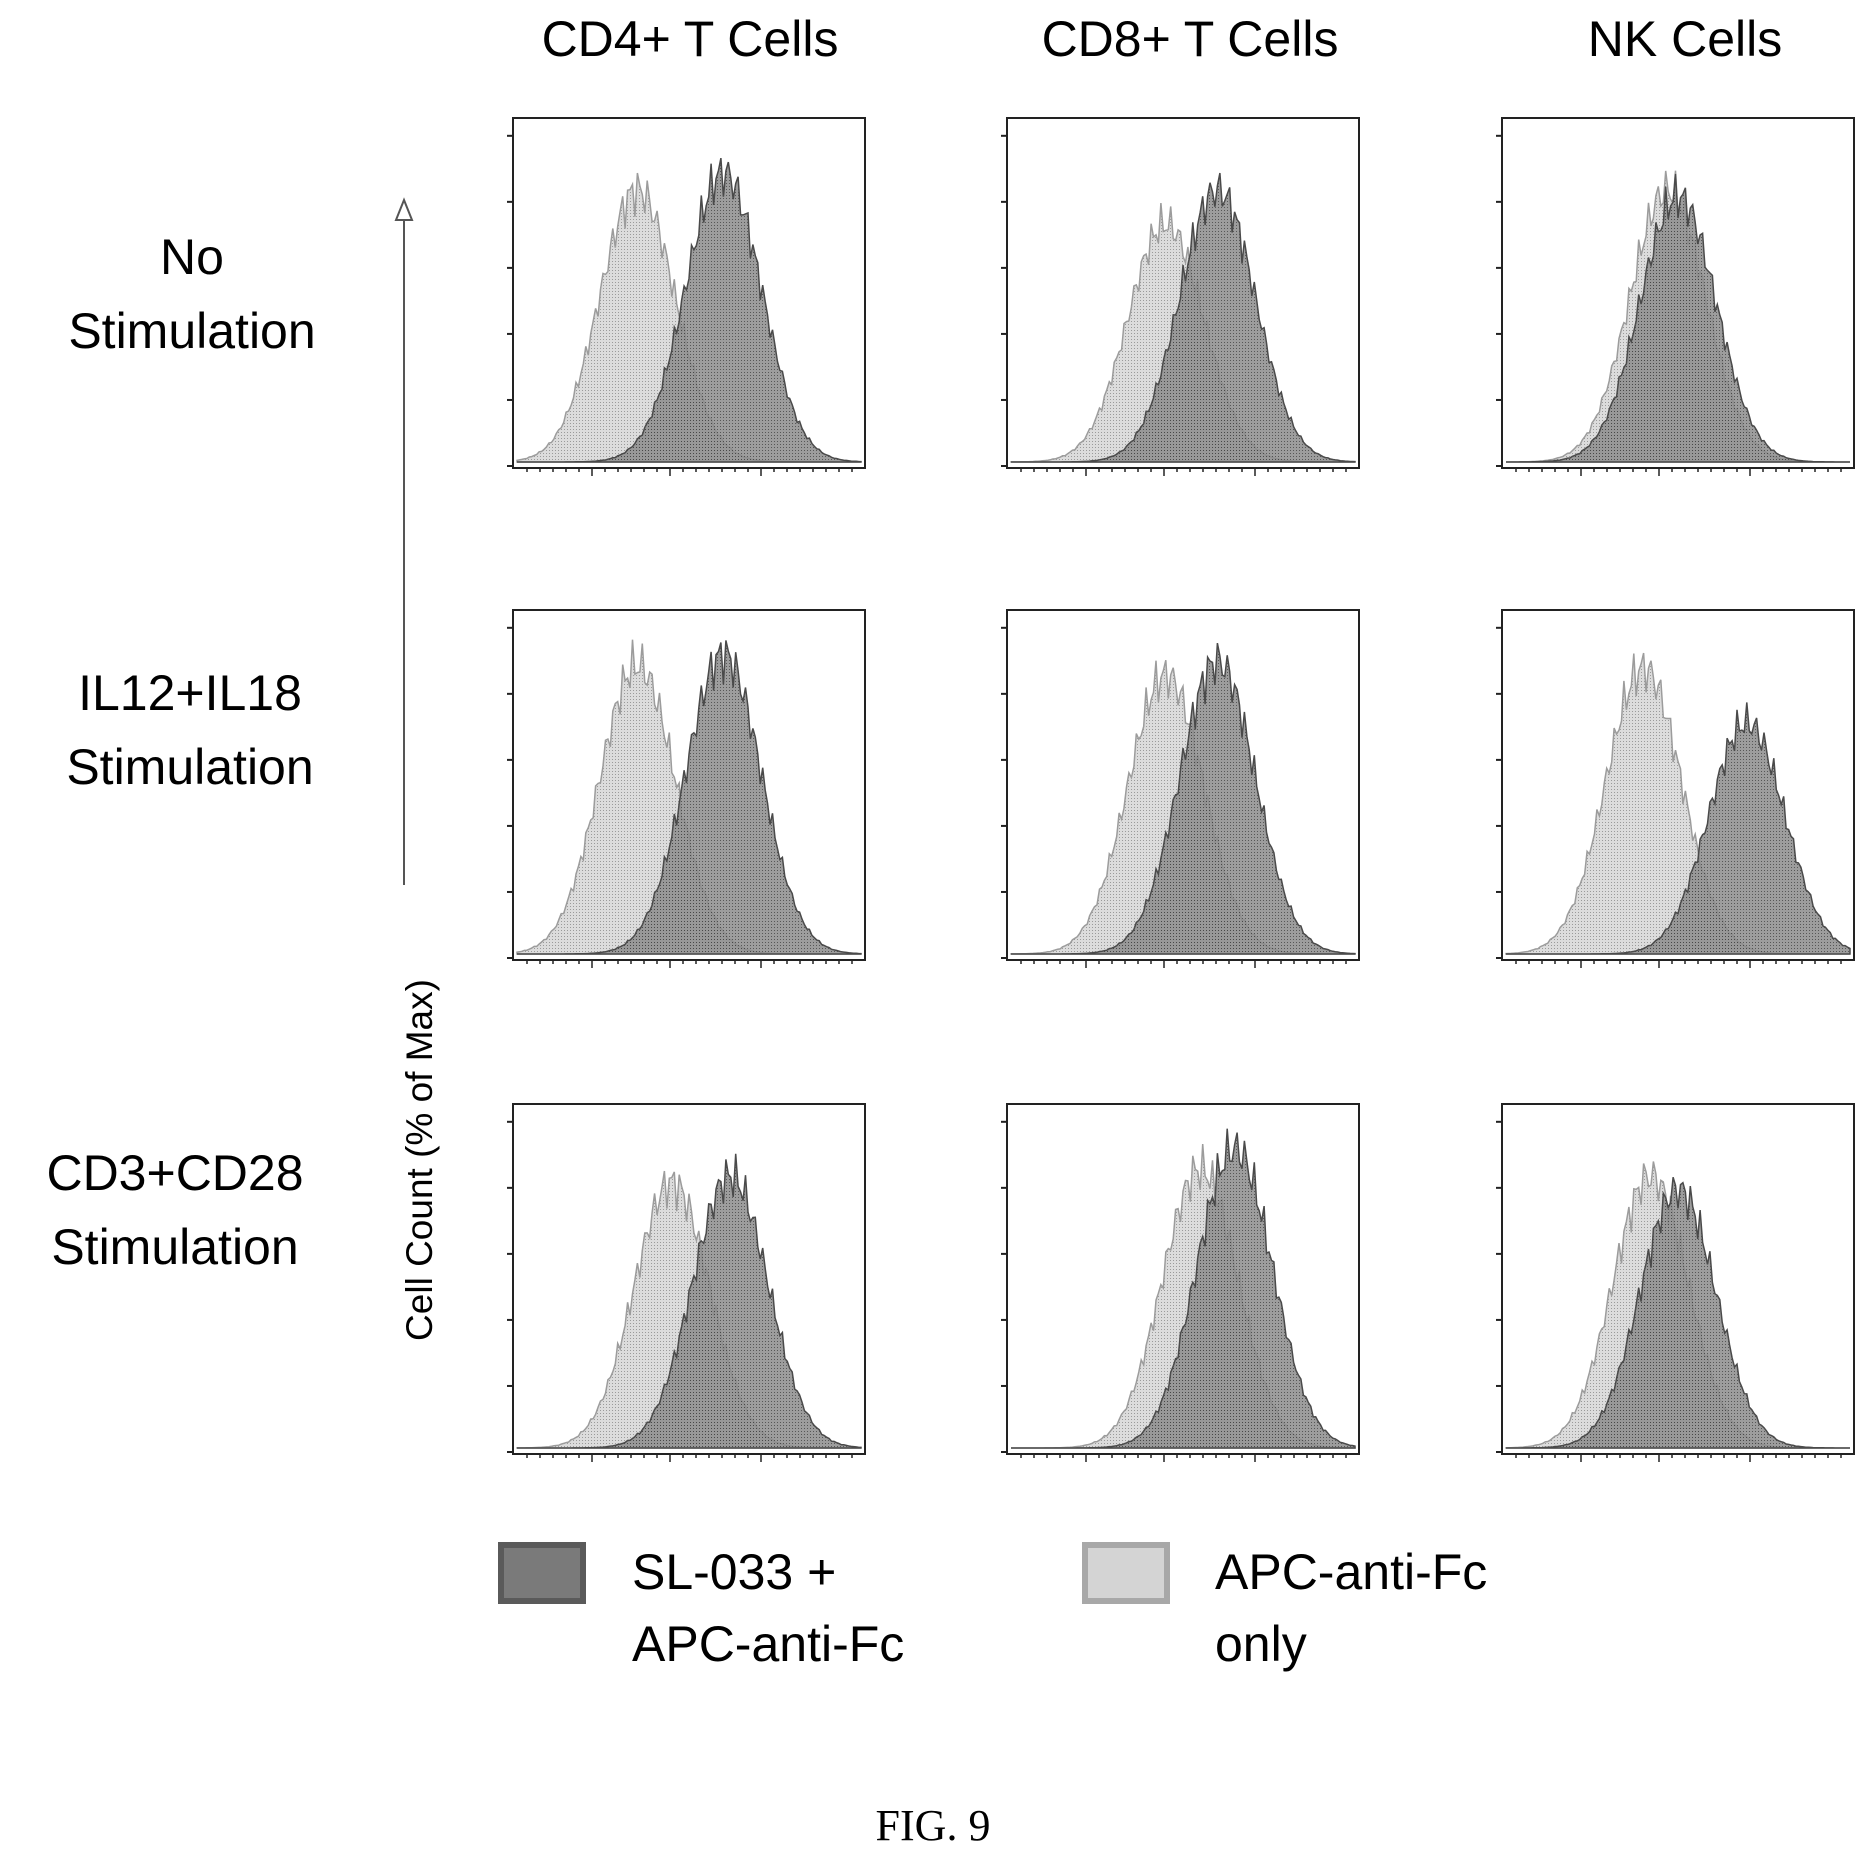 This screenshot has width=1866, height=1860. What do you see at coordinates (1190, 39) in the screenshot?
I see `column-header-cd8: CD8+ T Cells` at bounding box center [1190, 39].